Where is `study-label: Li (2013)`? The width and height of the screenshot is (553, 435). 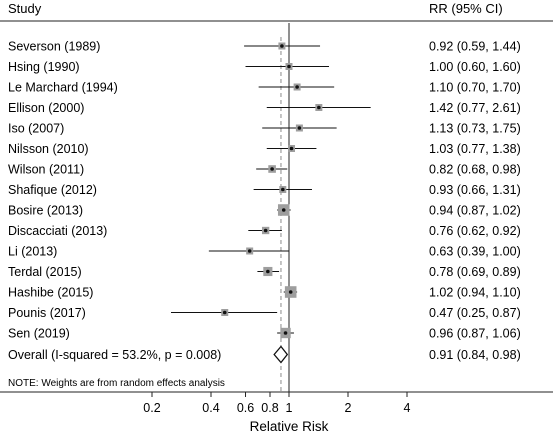 study-label: Li (2013) is located at coordinates (32, 252).